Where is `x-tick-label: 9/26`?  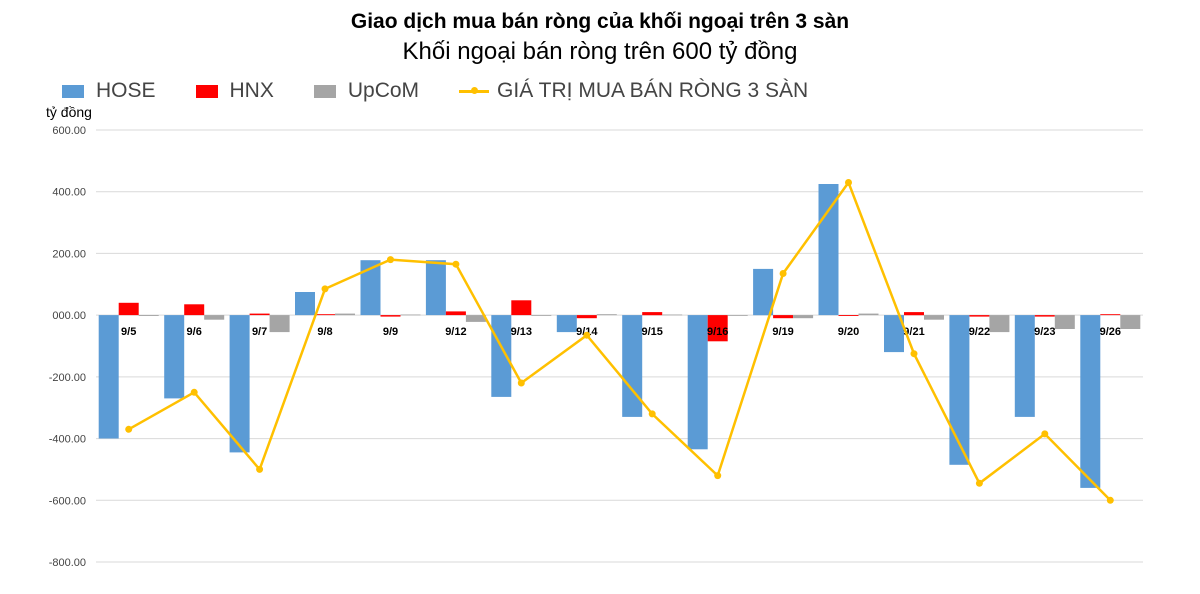 x-tick-label: 9/26 is located at coordinates (1110, 332).